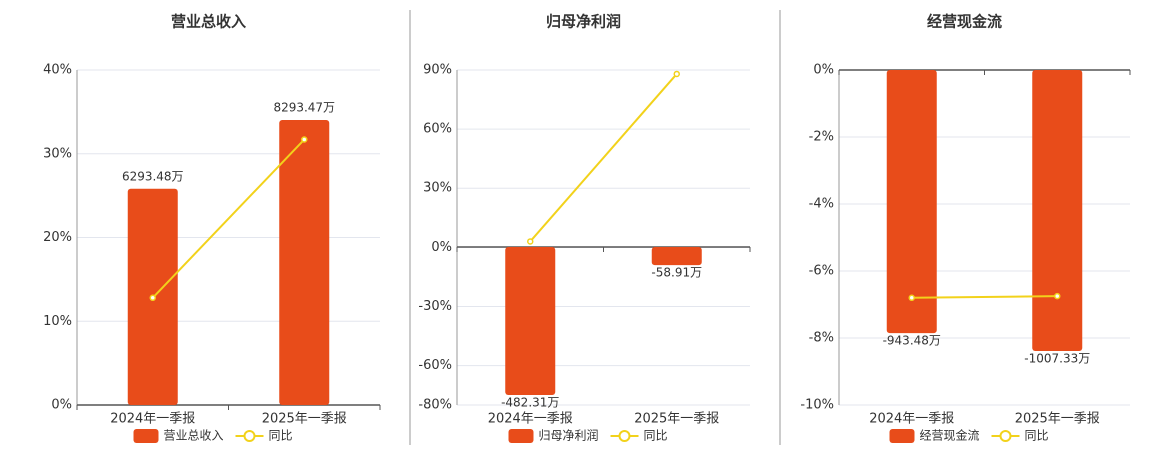 The height and width of the screenshot is (454, 1160). What do you see at coordinates (435, 365) in the screenshot?
I see `y-tick-label: -60%` at bounding box center [435, 365].